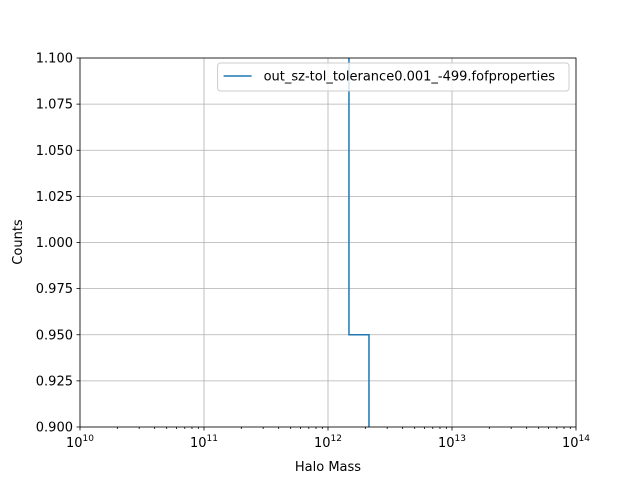 Image resolution: width=640 pixels, height=480 pixels. I want to click on y-tick-label: 1.025, so click(54, 197).